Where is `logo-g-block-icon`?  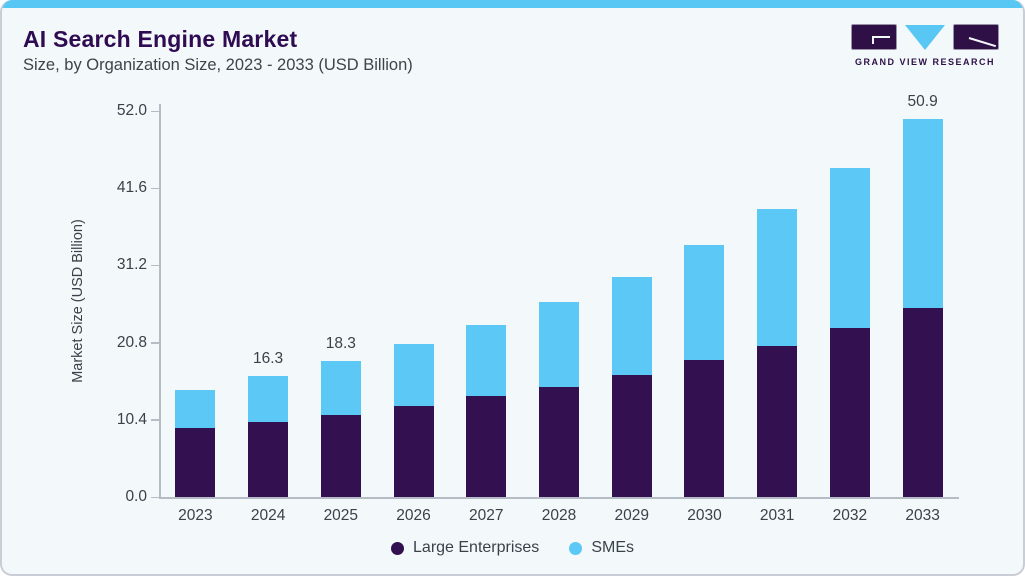 logo-g-block-icon is located at coordinates (874, 37).